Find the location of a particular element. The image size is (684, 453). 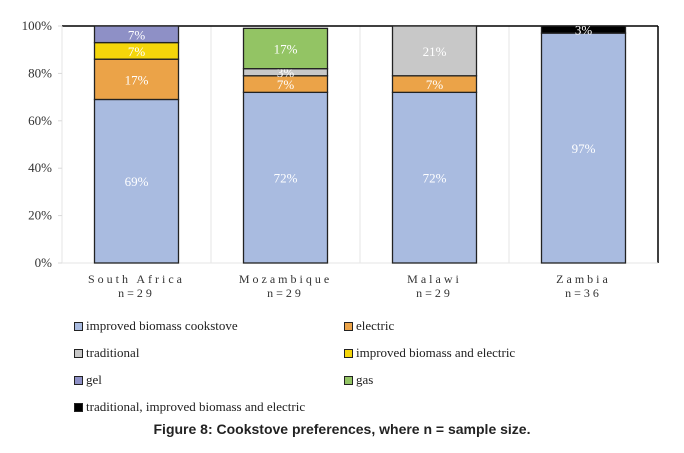

legend-item-improved-biomass: improved biomass cookstove is located at coordinates (156, 326).